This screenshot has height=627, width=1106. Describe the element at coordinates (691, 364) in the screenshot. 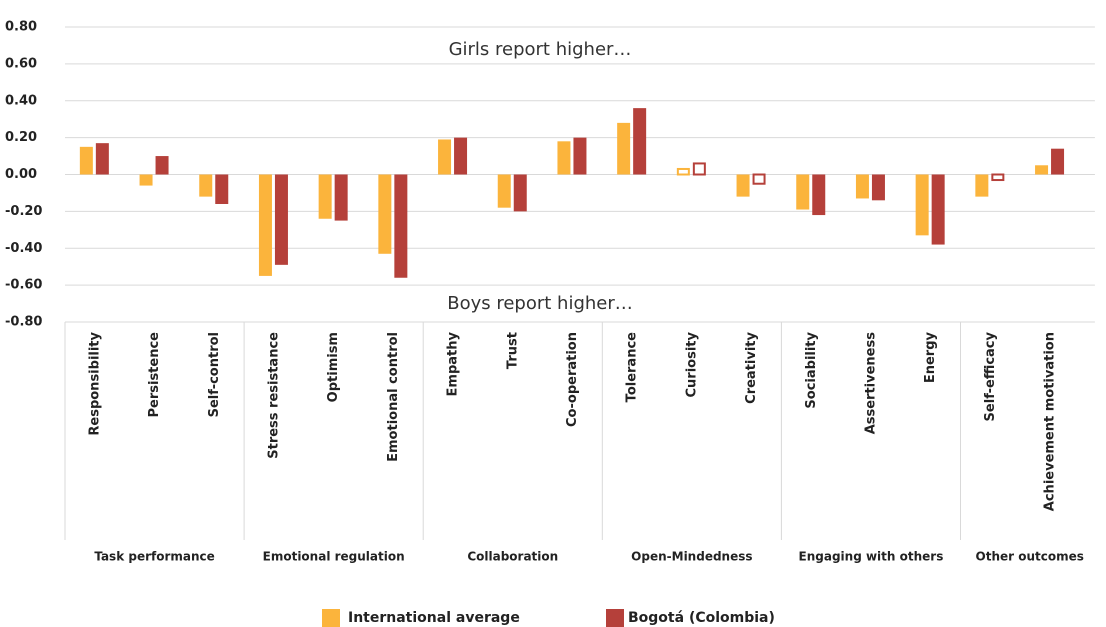

I see `x-tick-label: Curiosity` at that location.